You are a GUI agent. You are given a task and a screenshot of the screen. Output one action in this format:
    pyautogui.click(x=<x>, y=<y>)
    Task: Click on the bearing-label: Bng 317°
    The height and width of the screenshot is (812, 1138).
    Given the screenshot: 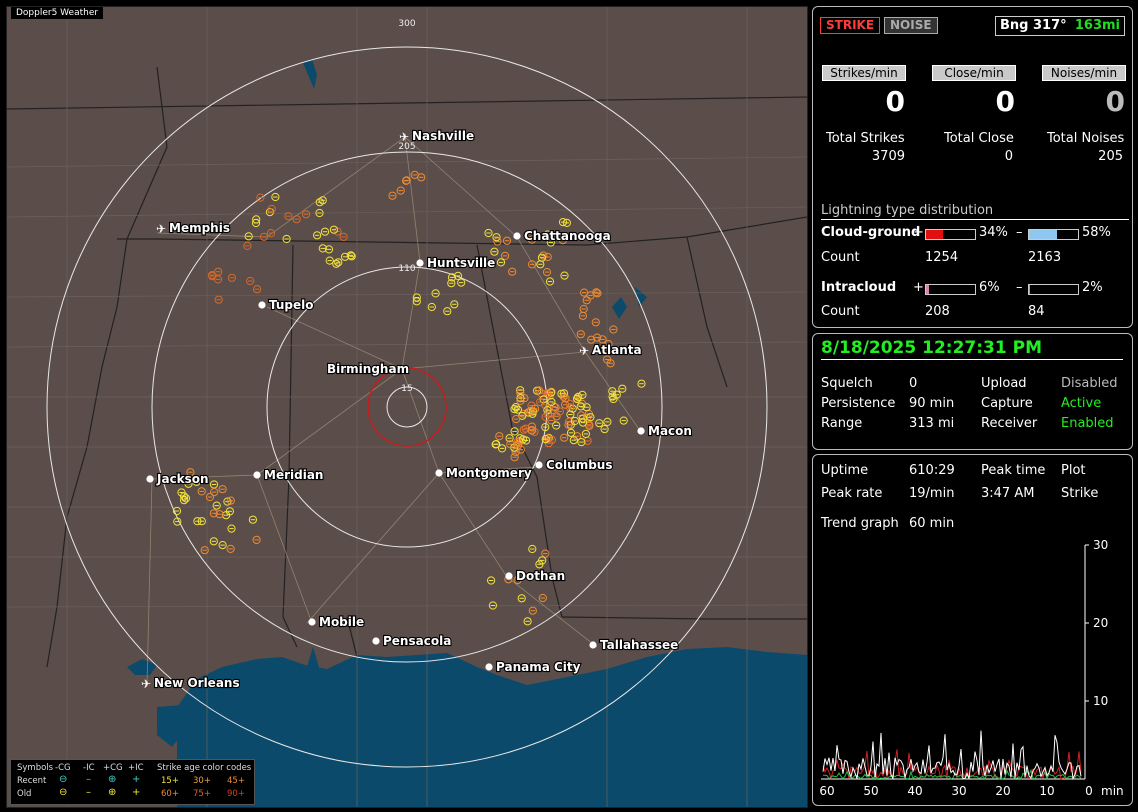 What is the action you would take?
    pyautogui.click(x=1033, y=25)
    